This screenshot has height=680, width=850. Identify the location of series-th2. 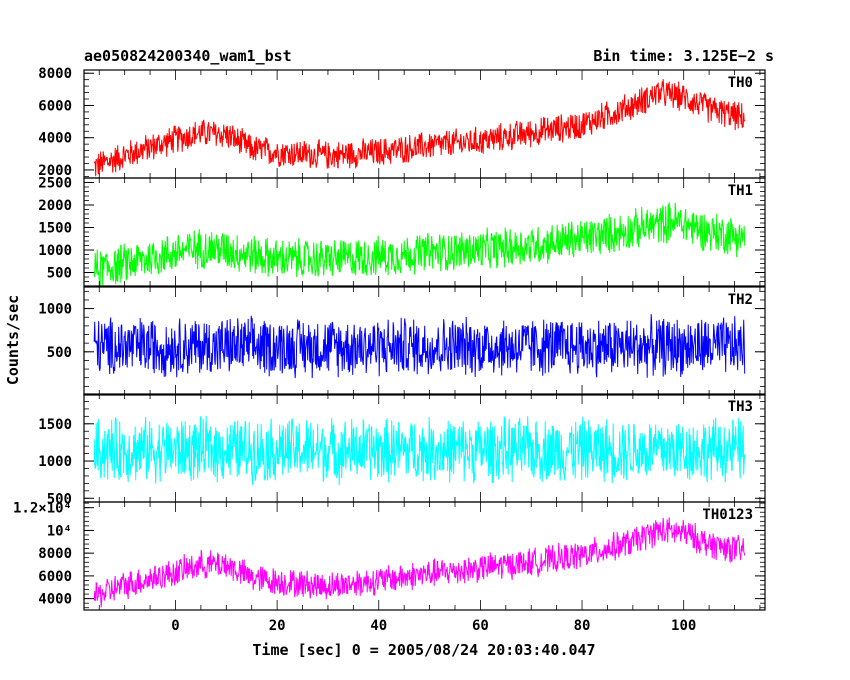
(419, 346).